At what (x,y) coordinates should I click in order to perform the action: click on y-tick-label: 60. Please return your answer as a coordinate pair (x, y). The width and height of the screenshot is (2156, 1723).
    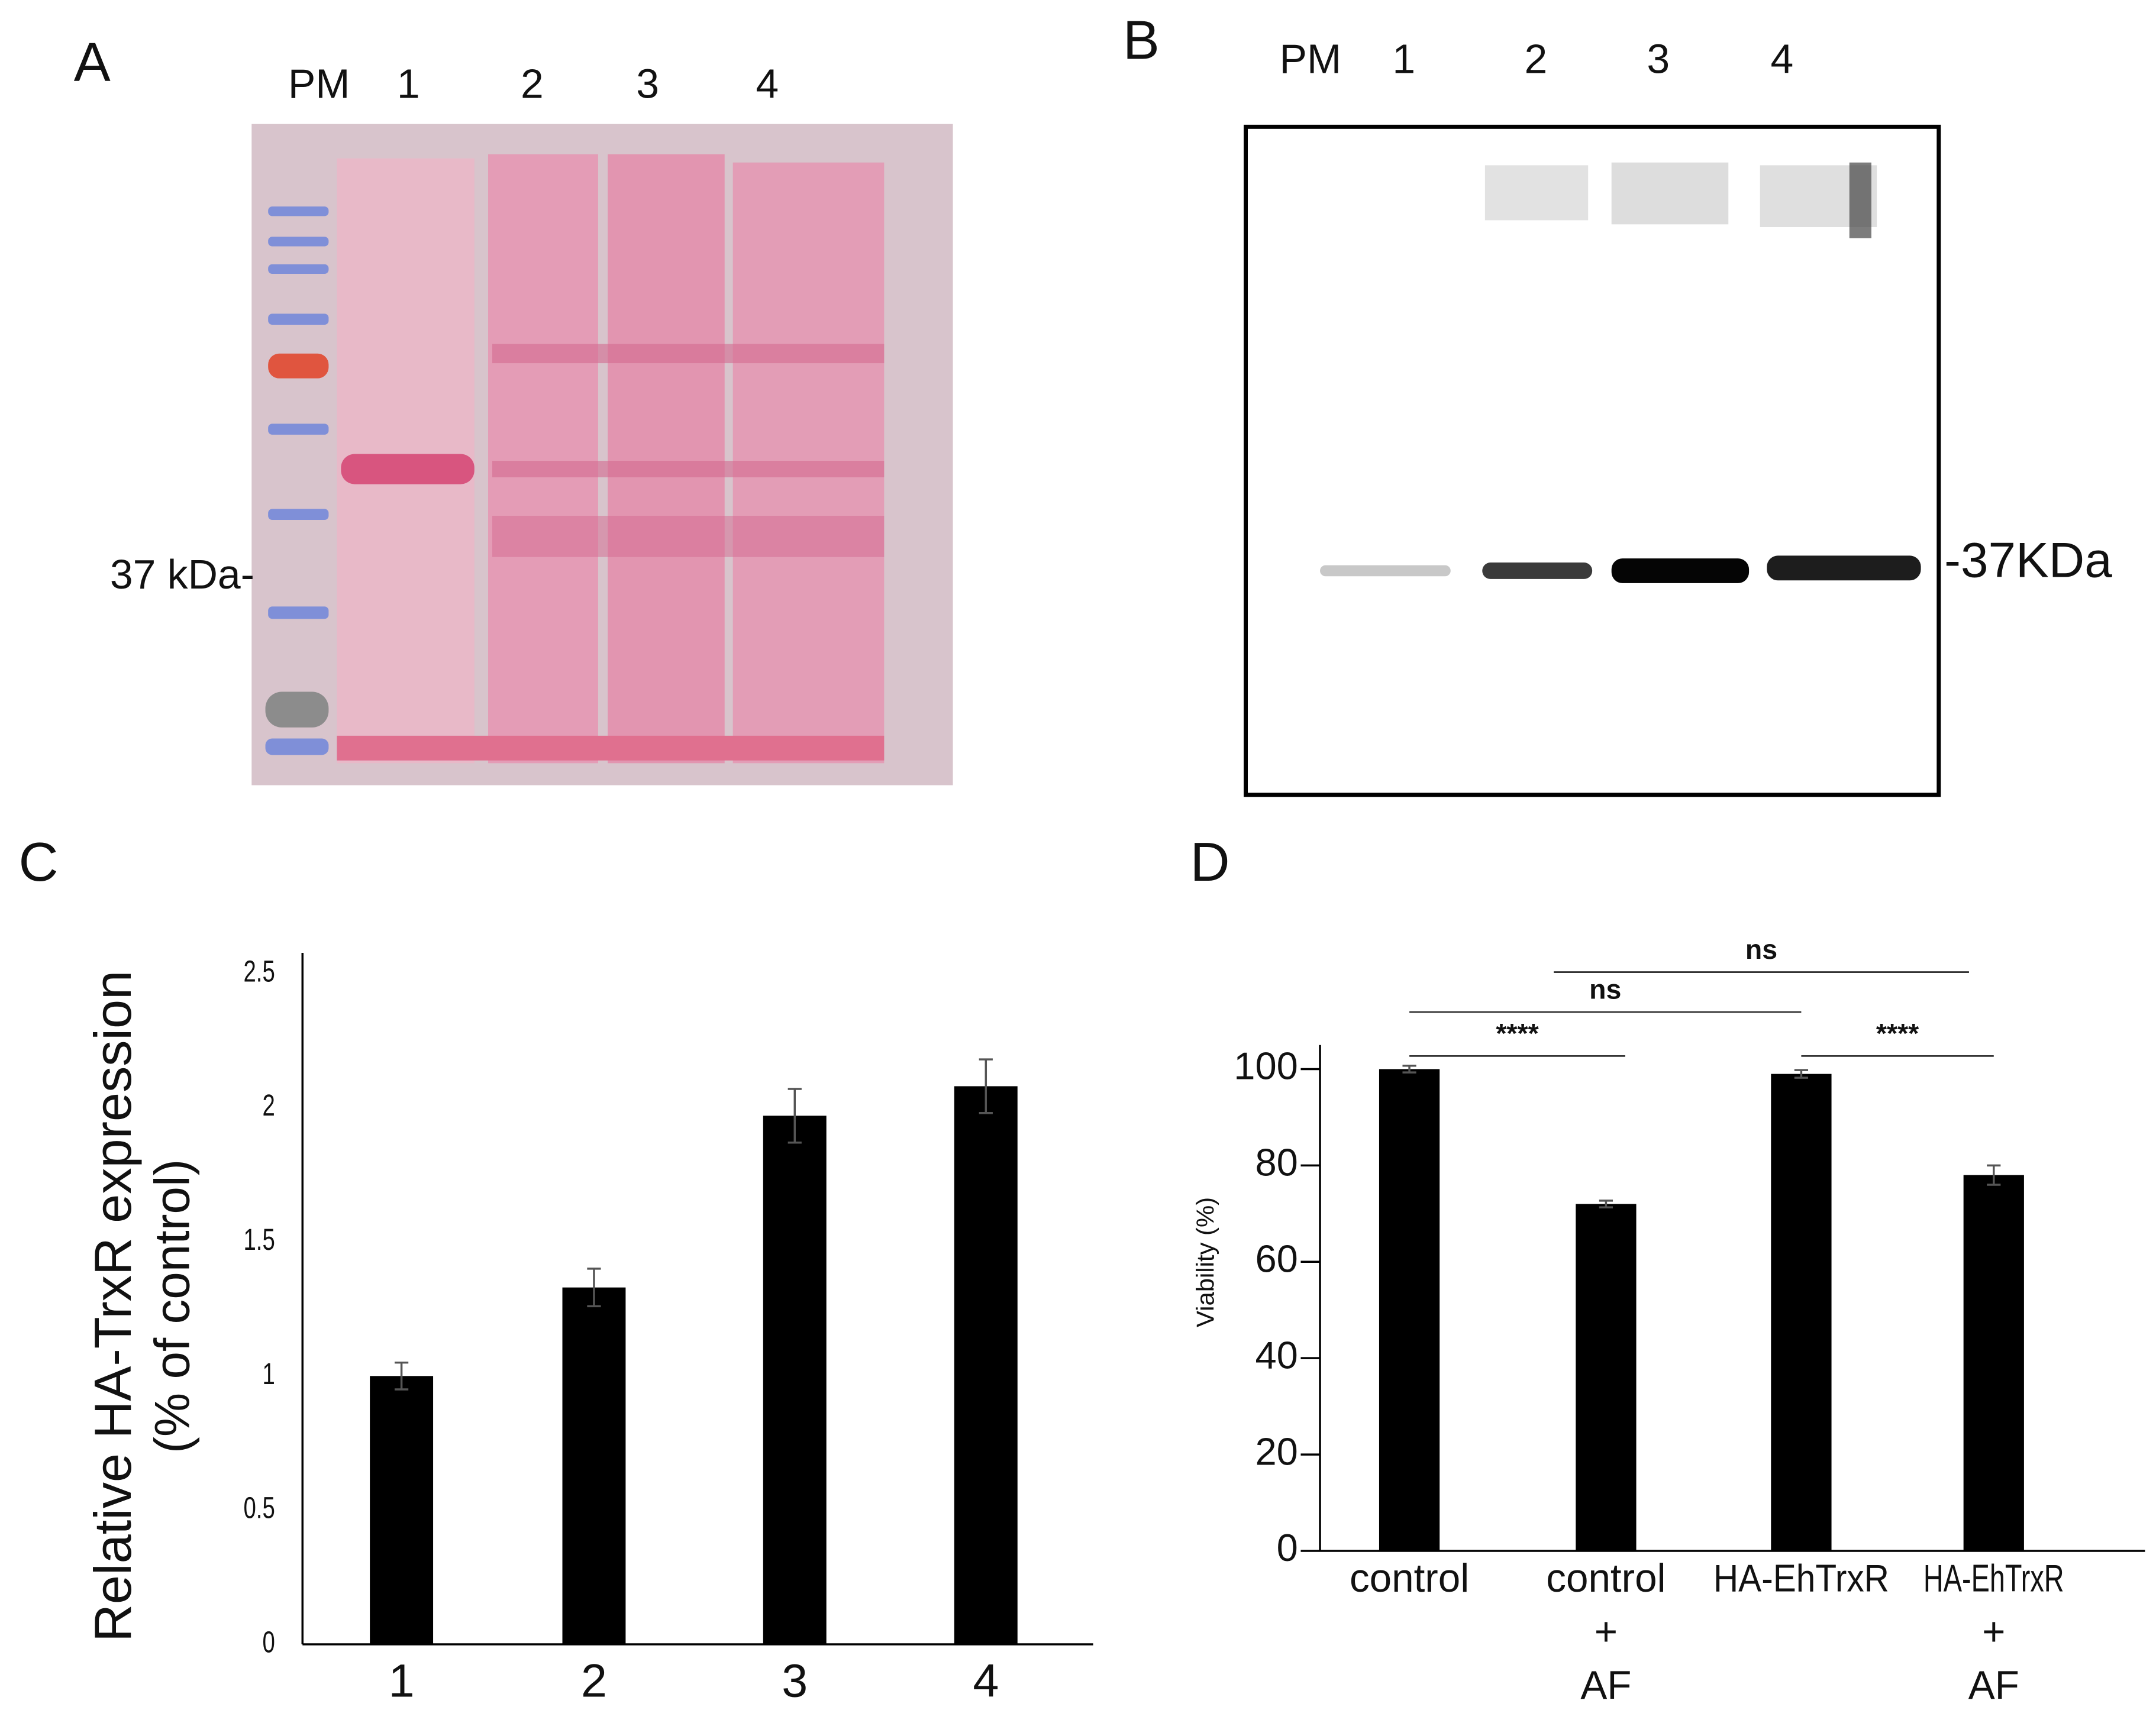
    Looking at the image, I should click on (1276, 1258).